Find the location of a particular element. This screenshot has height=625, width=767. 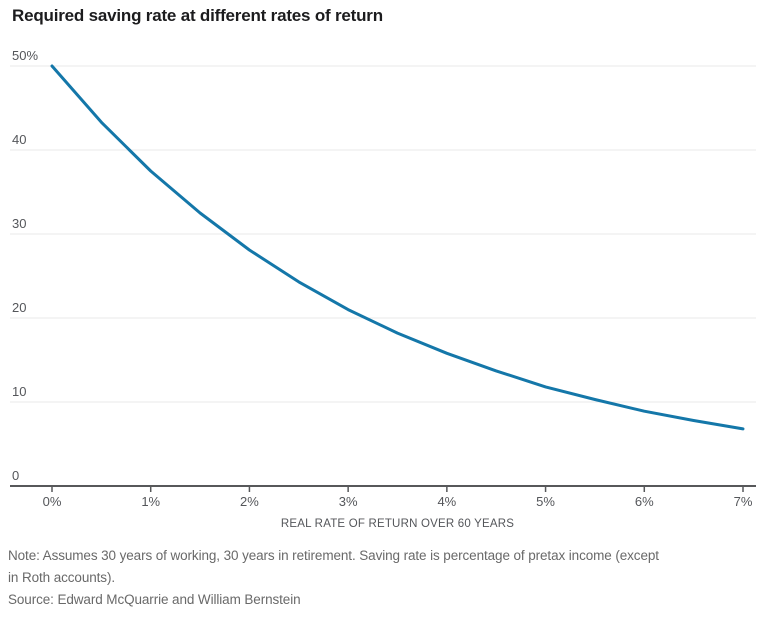

y-axis-tick-label: 0 is located at coordinates (15, 475).